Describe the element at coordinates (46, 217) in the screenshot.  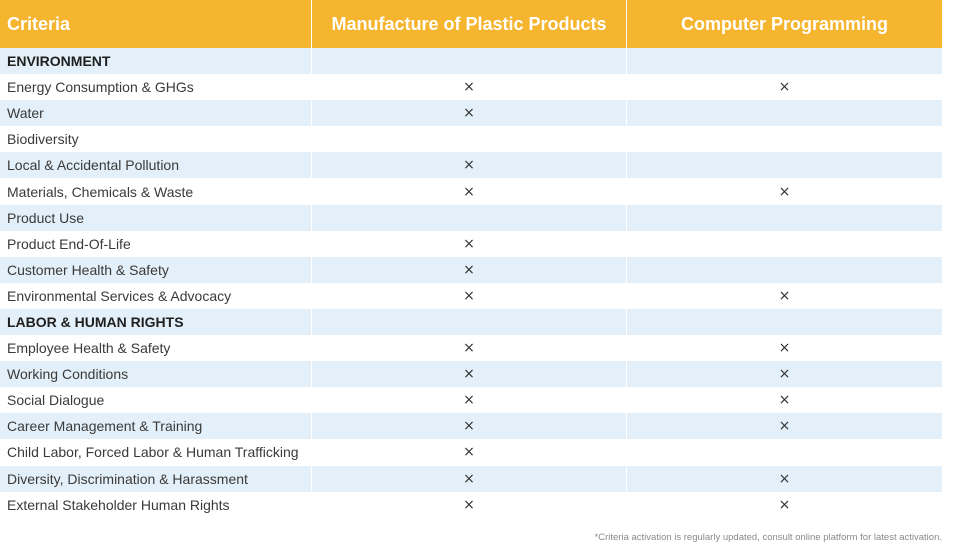
I see `criteria-label: Product Use` at that location.